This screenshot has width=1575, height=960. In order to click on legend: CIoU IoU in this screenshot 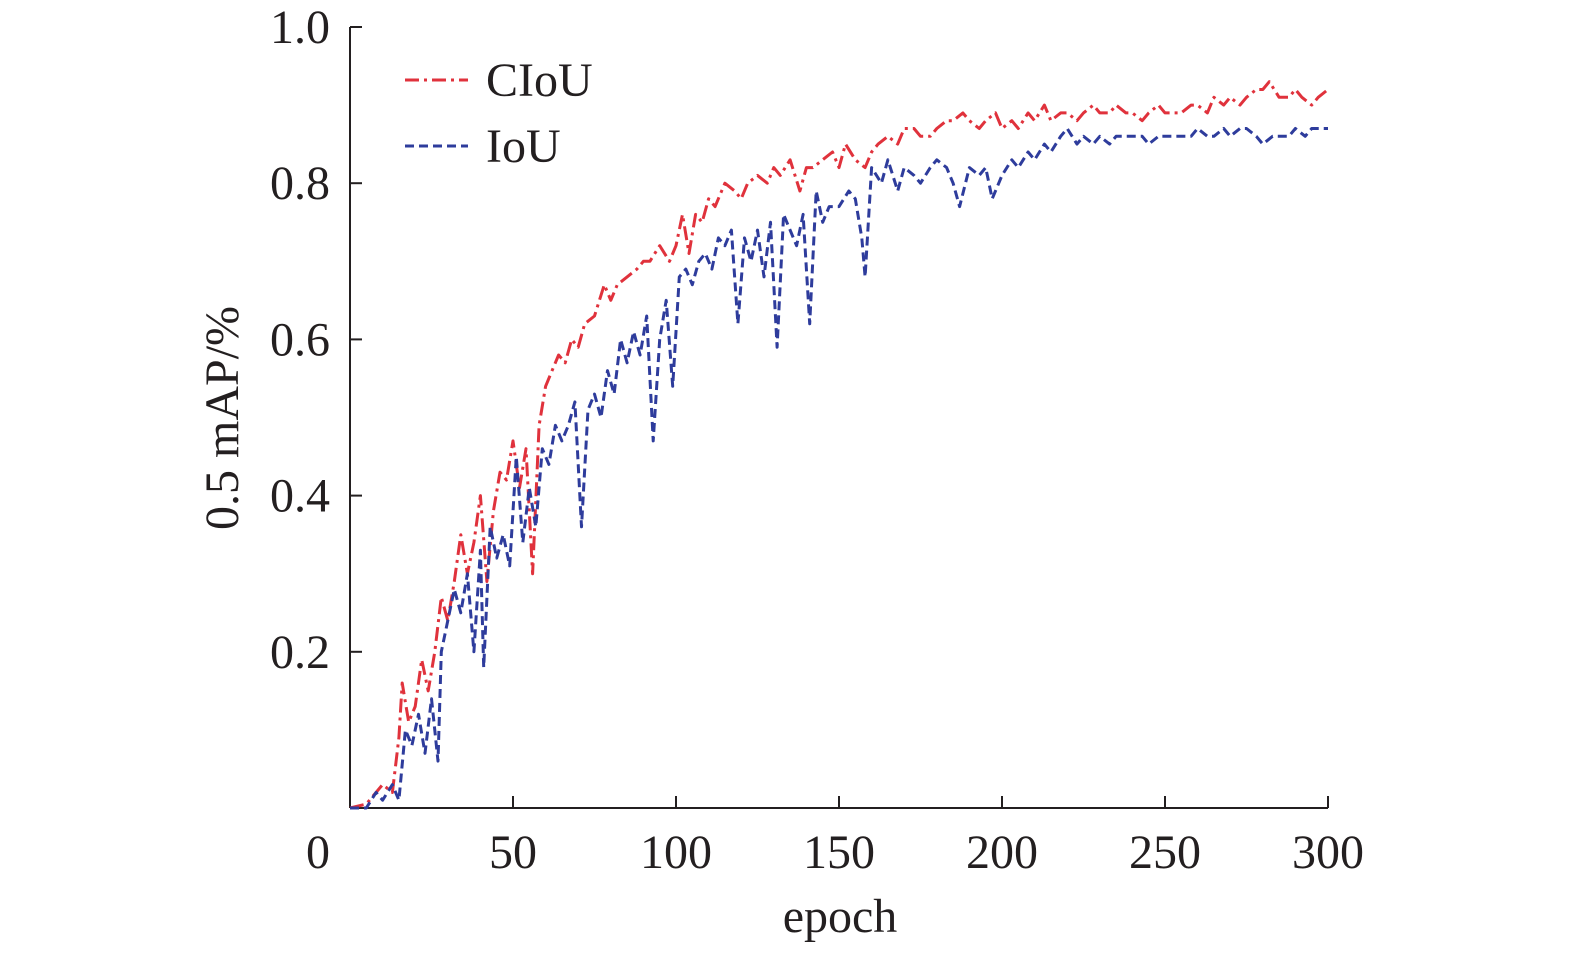, I will do `click(499, 113)`.